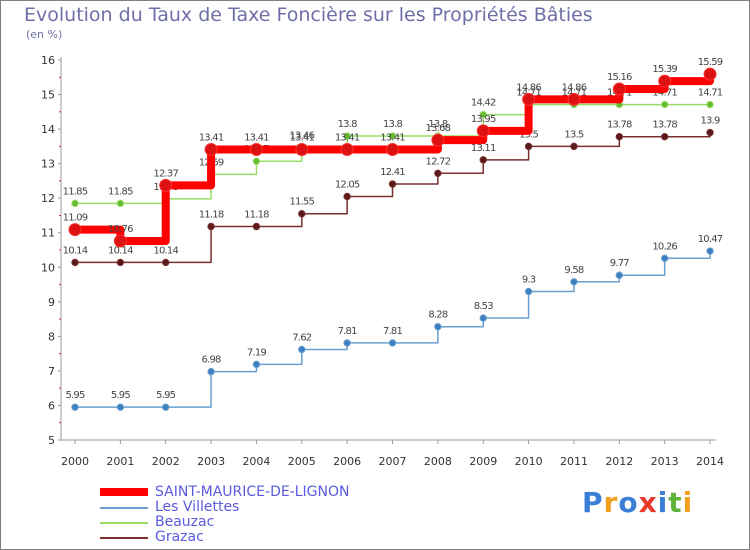  Describe the element at coordinates (664, 246) in the screenshot. I see `data-label: 10.26` at that location.